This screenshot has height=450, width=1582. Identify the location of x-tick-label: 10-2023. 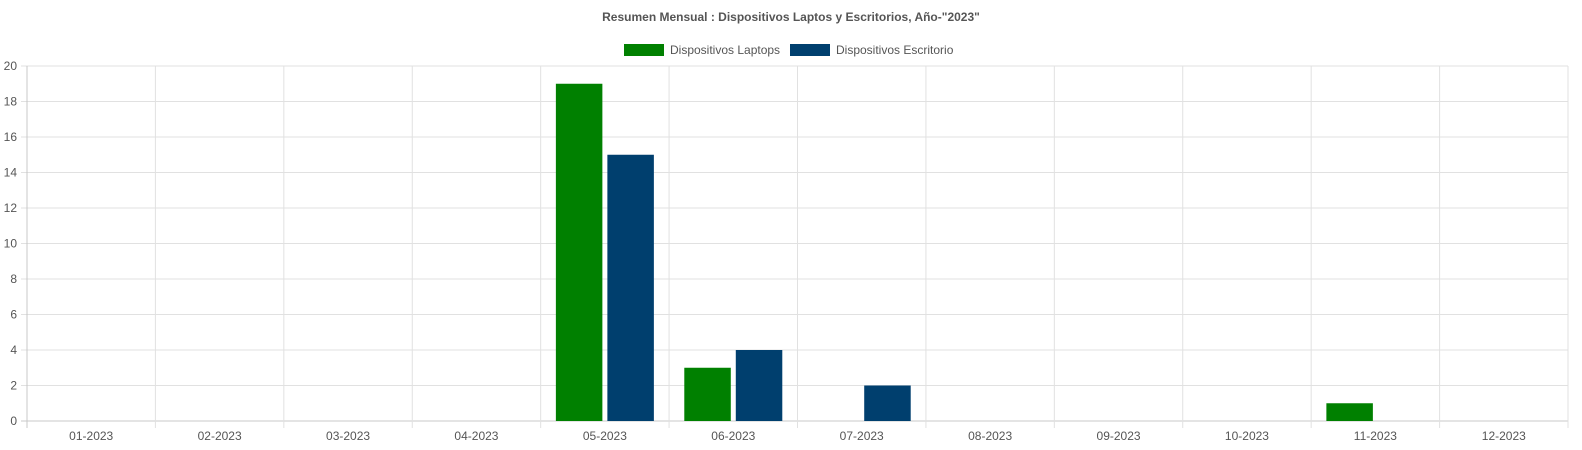
(1247, 436).